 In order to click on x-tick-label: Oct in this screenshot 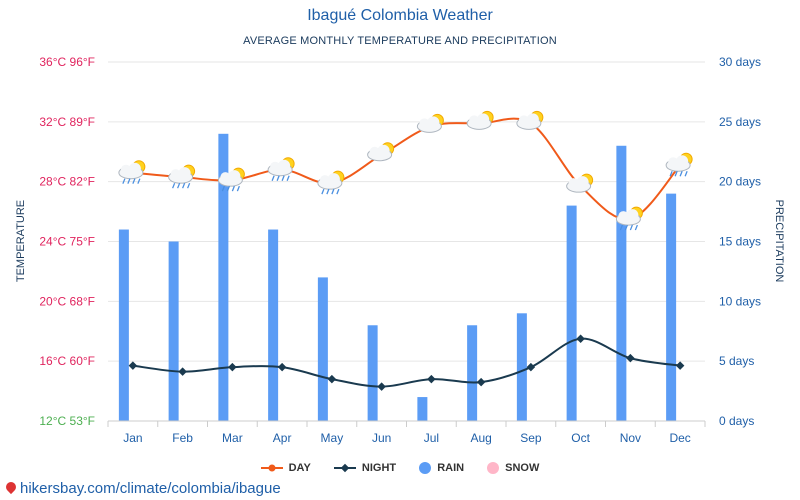, I will do `click(580, 438)`.